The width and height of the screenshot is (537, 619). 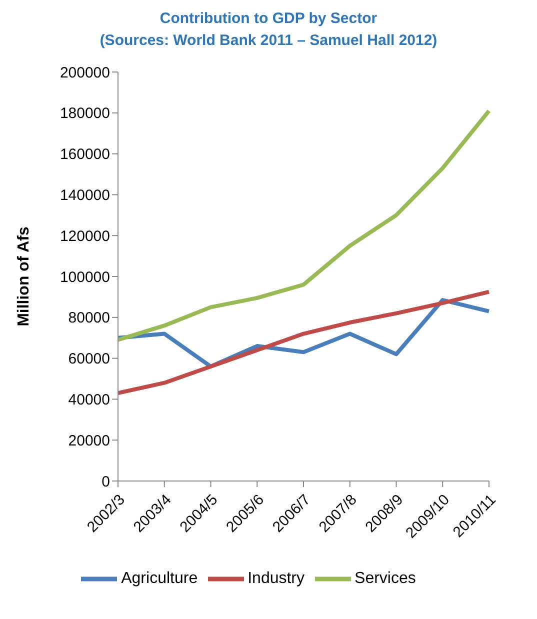 What do you see at coordinates (24, 276) in the screenshot?
I see `y-axis-title: Million of Afs` at bounding box center [24, 276].